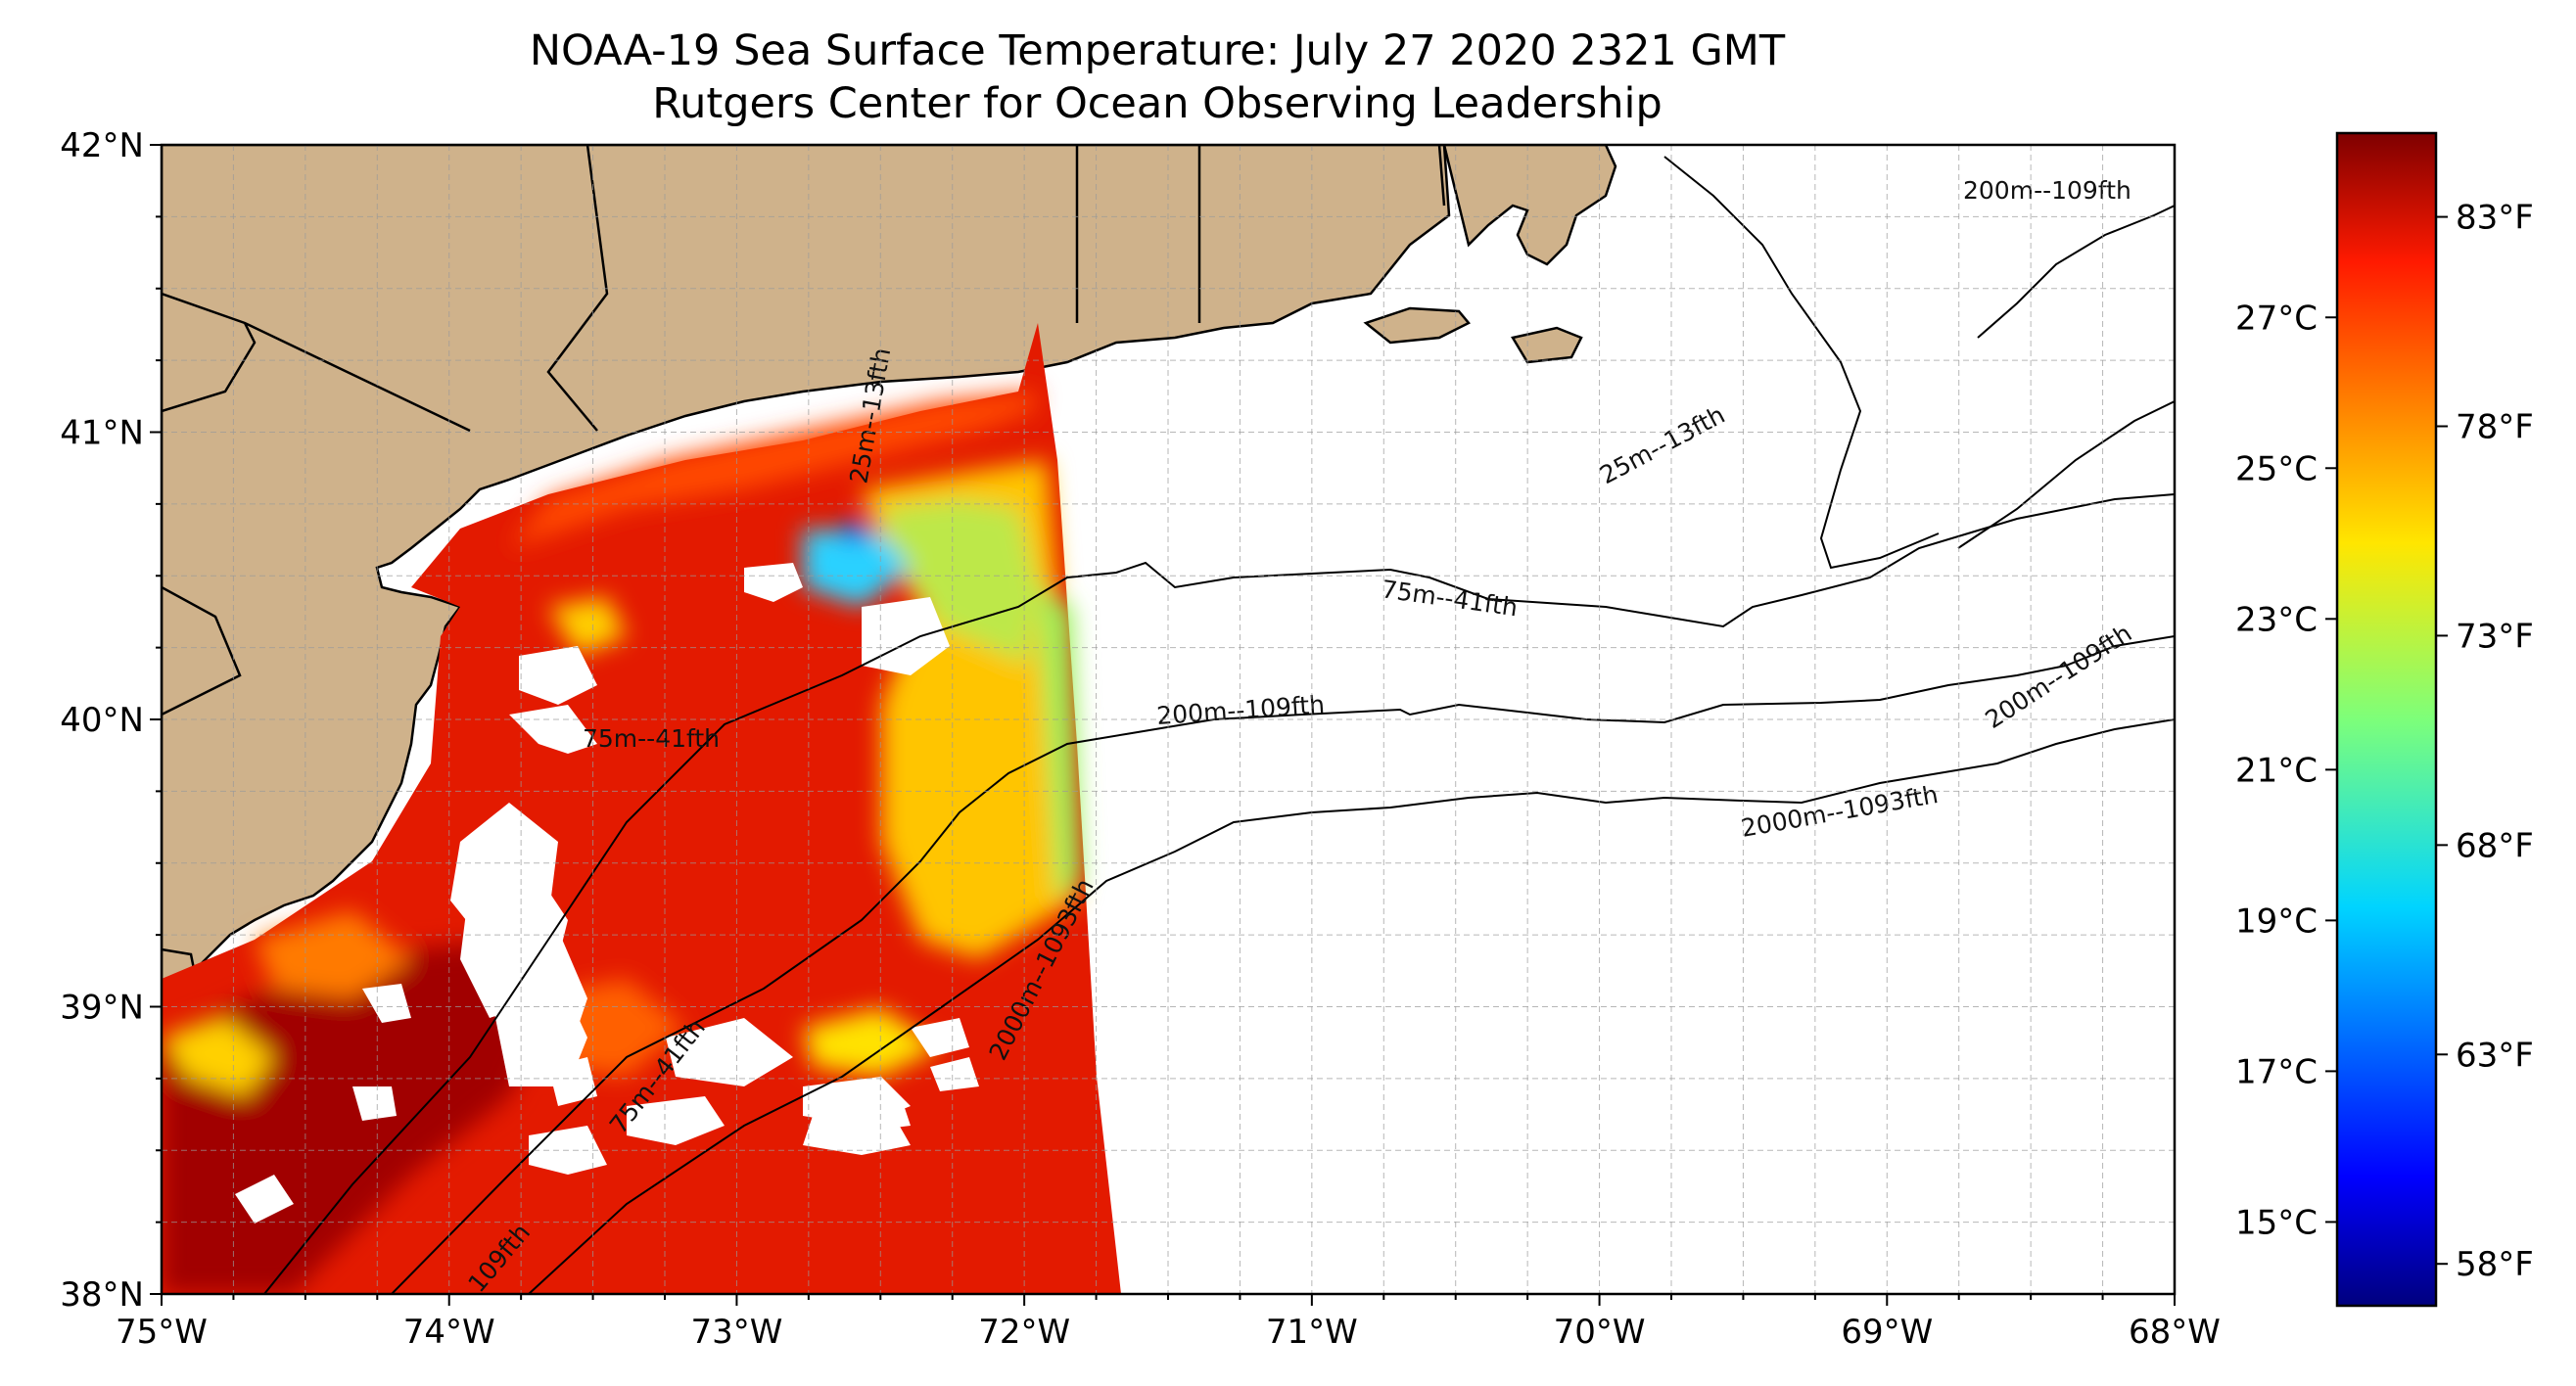 The width and height of the screenshot is (2576, 1386). What do you see at coordinates (2276, 921) in the screenshot?
I see `colorbar-c-tick-label: 19°C` at bounding box center [2276, 921].